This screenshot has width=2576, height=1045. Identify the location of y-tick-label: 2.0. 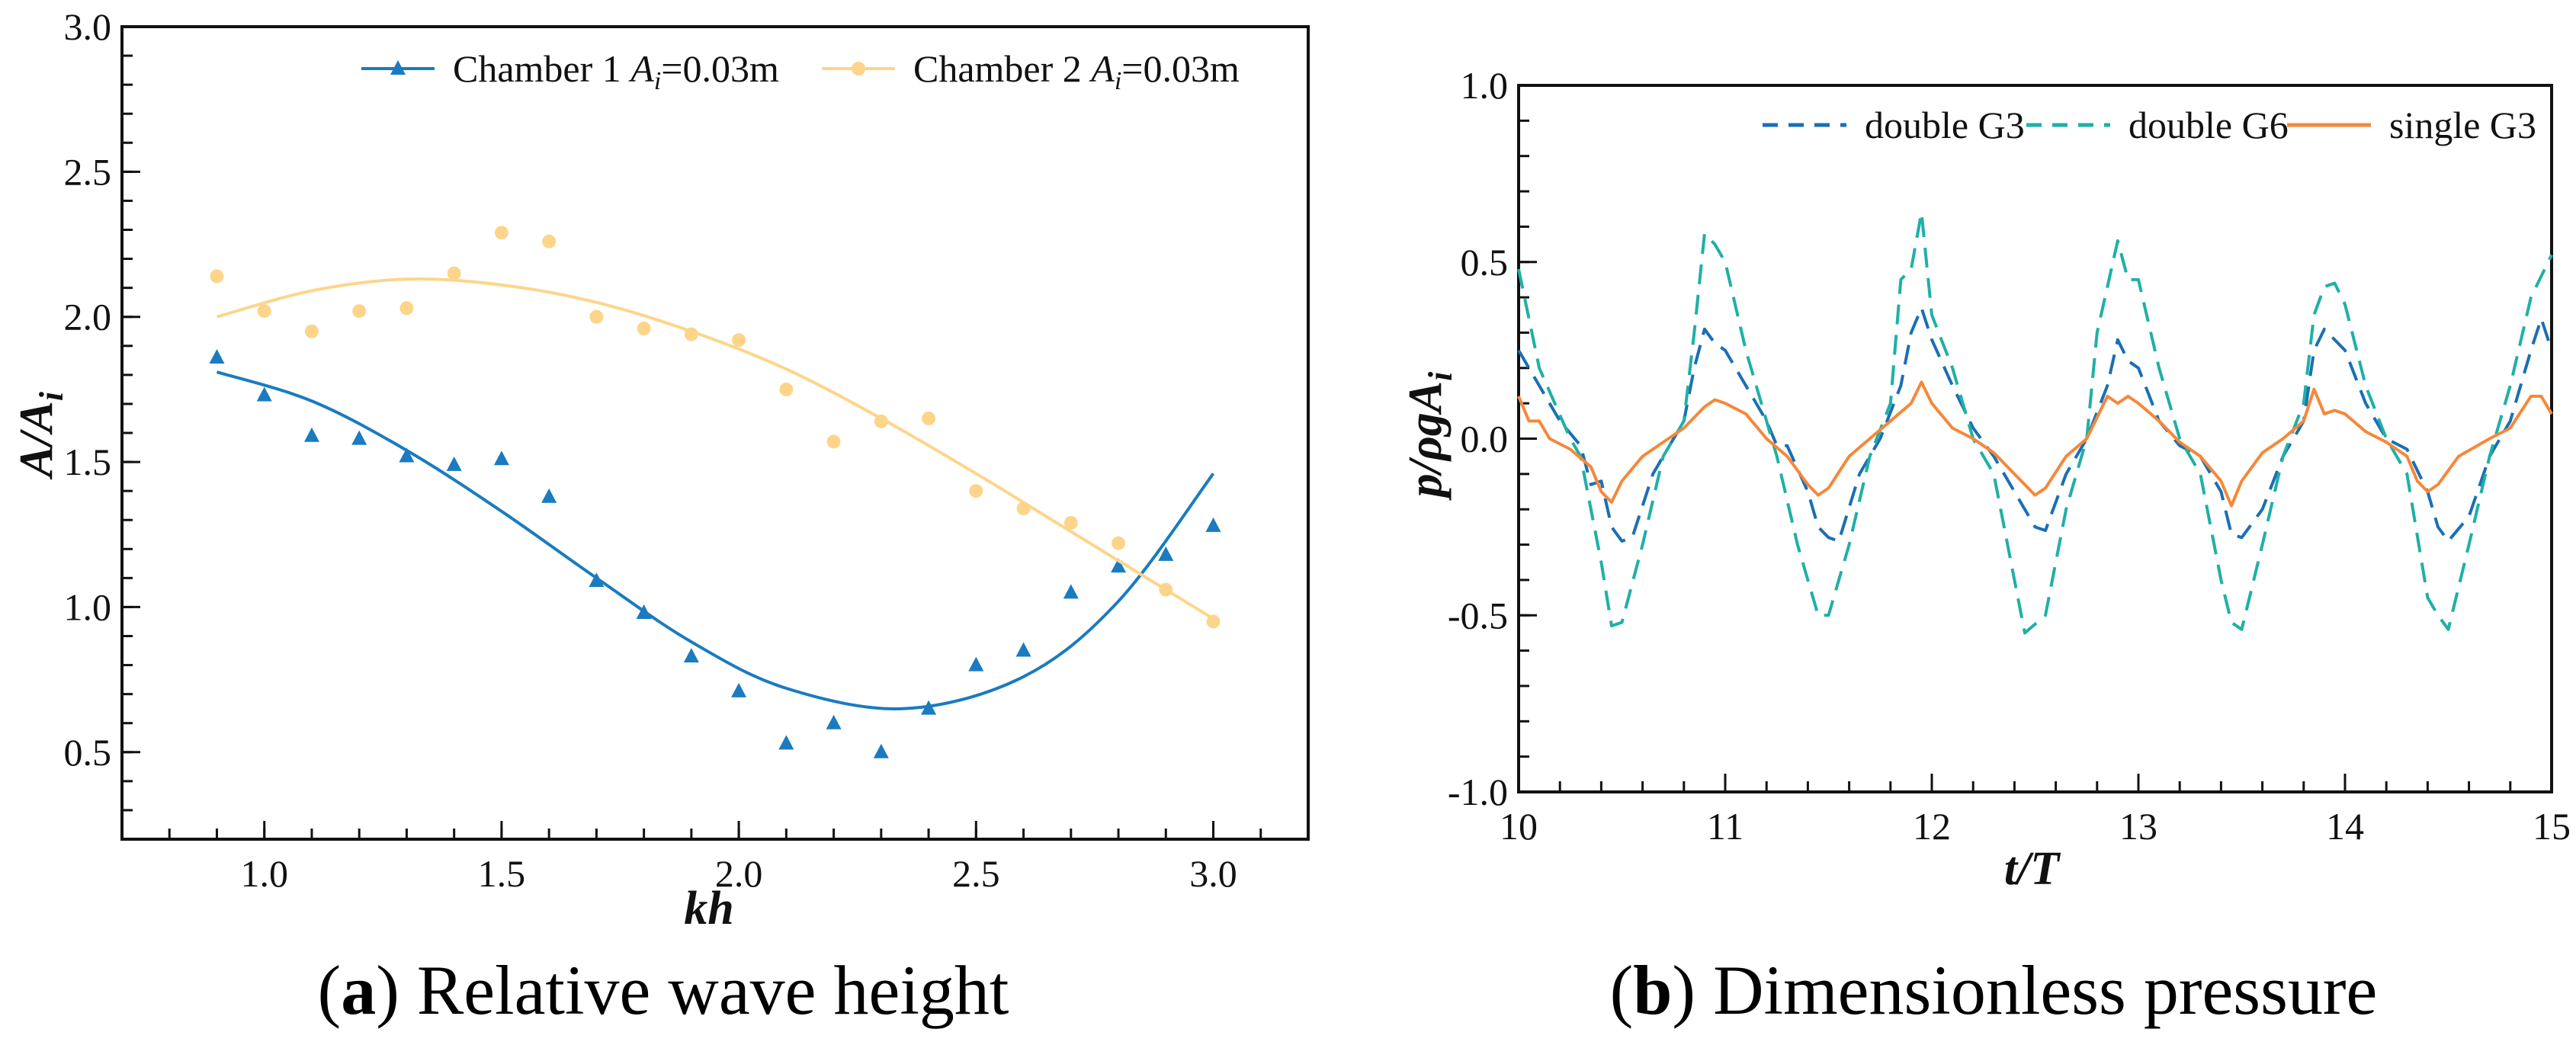
(88, 317).